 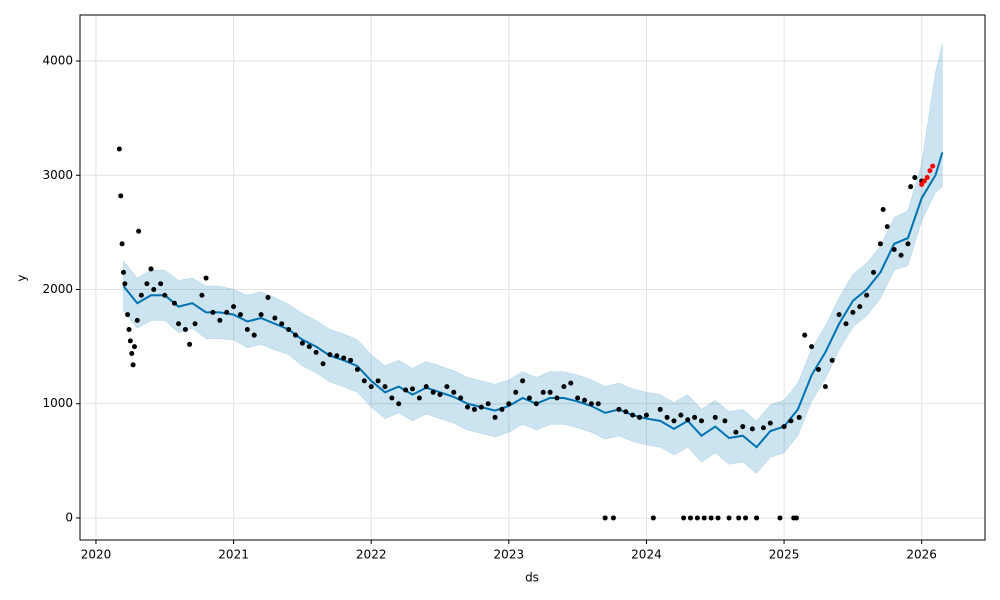 I want to click on x-tick-label: 2024, so click(x=646, y=555).